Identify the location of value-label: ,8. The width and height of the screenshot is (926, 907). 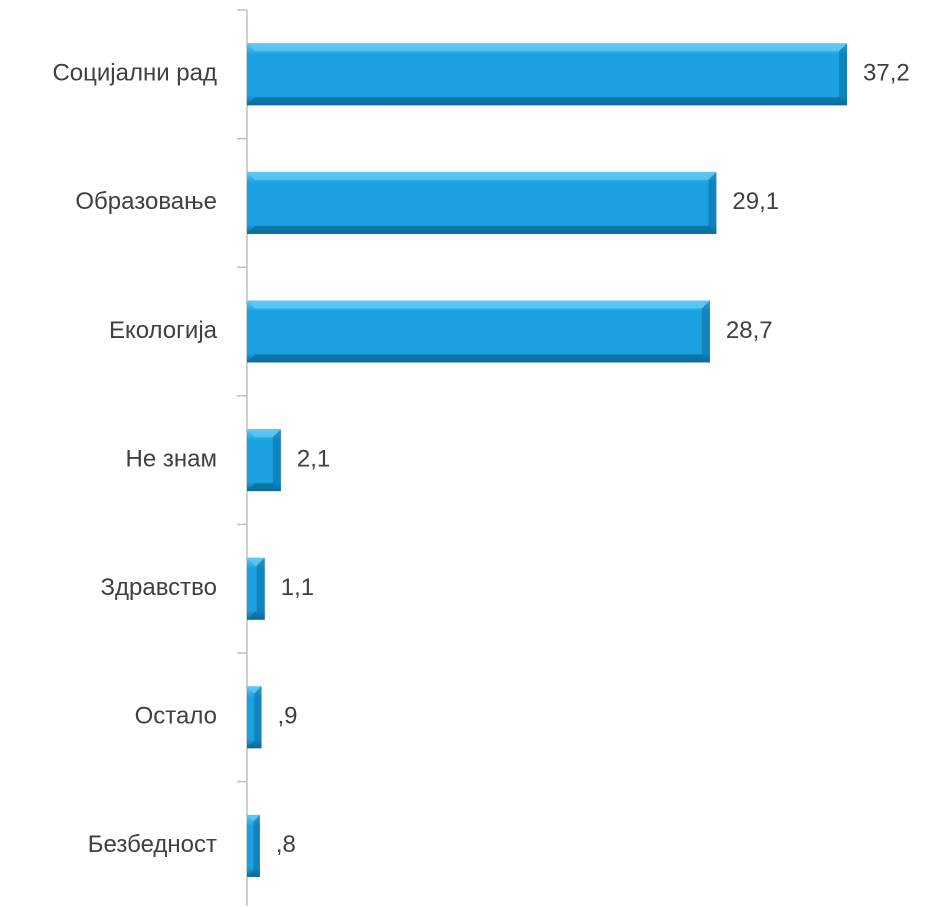
(286, 844).